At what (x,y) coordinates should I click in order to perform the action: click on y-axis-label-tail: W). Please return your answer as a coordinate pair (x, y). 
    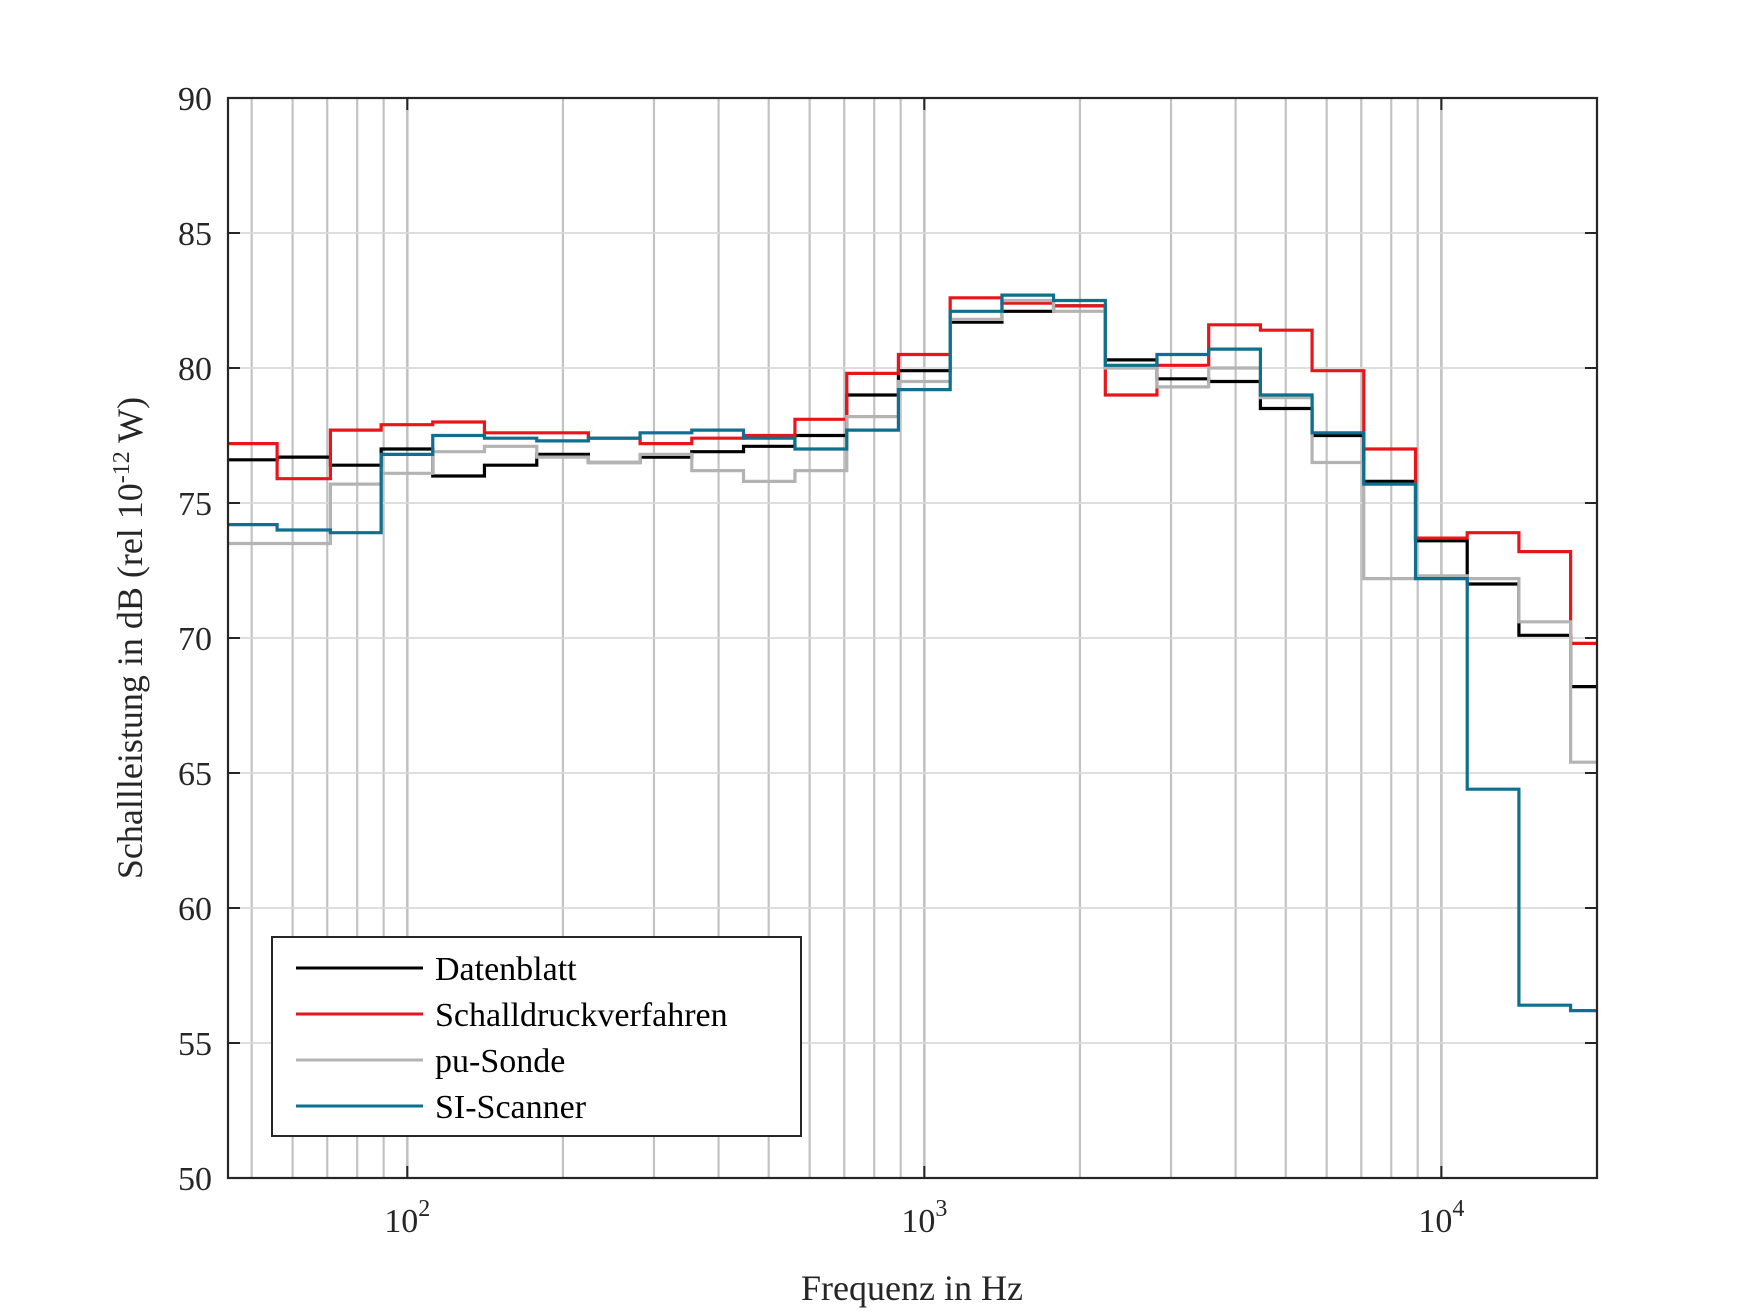
    Looking at the image, I should click on (130, 424).